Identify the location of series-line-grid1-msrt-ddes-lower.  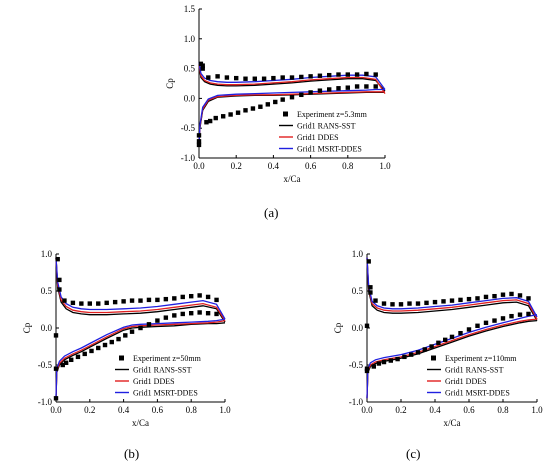
(291, 117).